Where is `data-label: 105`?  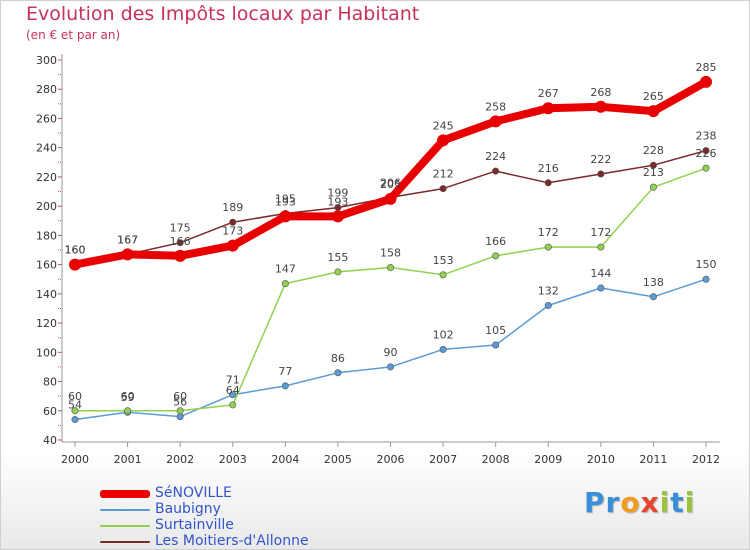 data-label: 105 is located at coordinates (495, 330).